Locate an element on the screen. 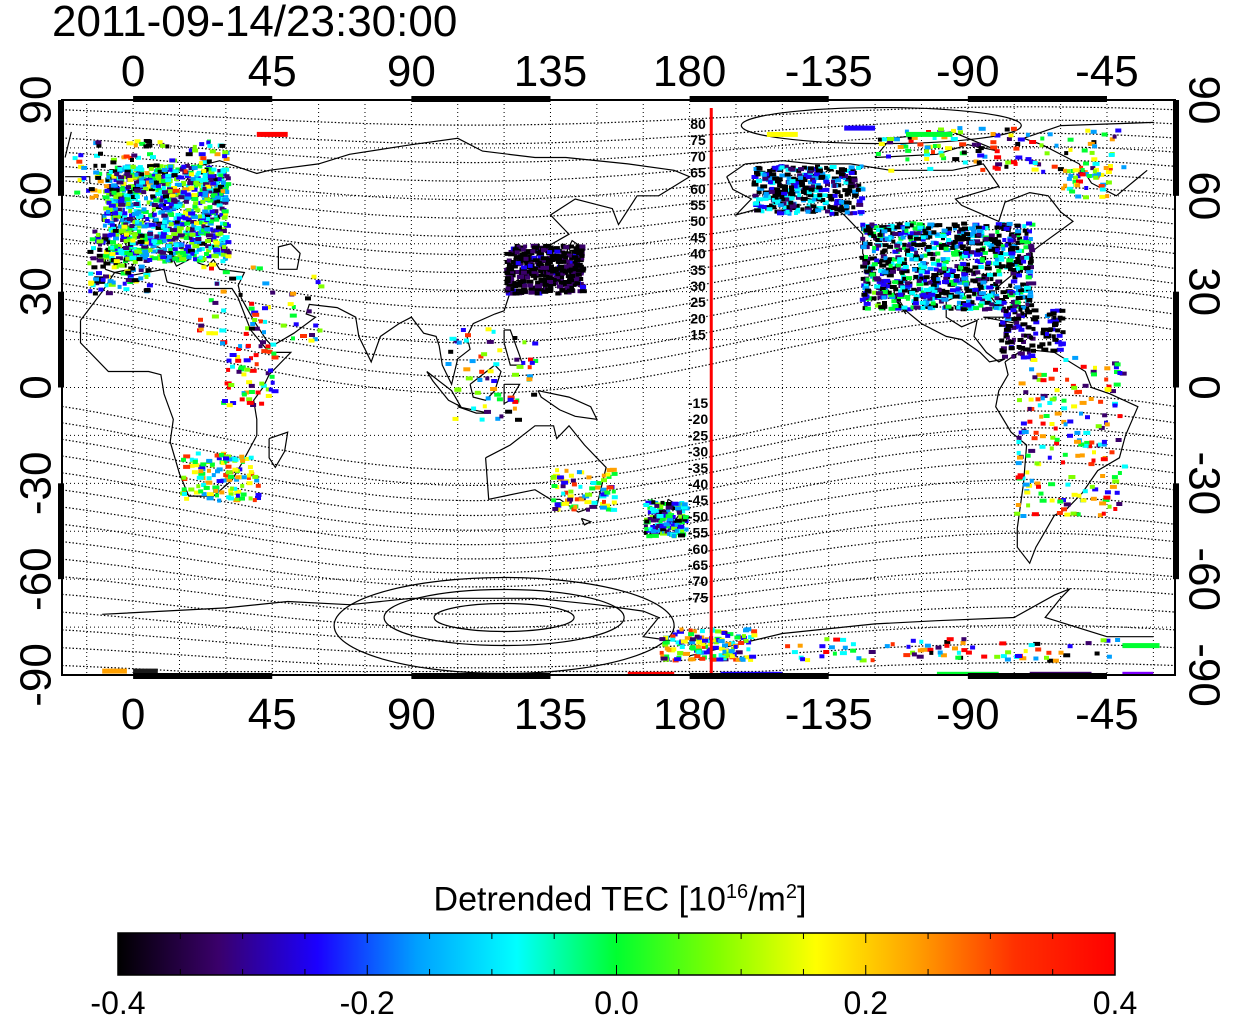 Image resolution: width=1240 pixels, height=1024 pixels. coastline-segment is located at coordinates (186, 382).